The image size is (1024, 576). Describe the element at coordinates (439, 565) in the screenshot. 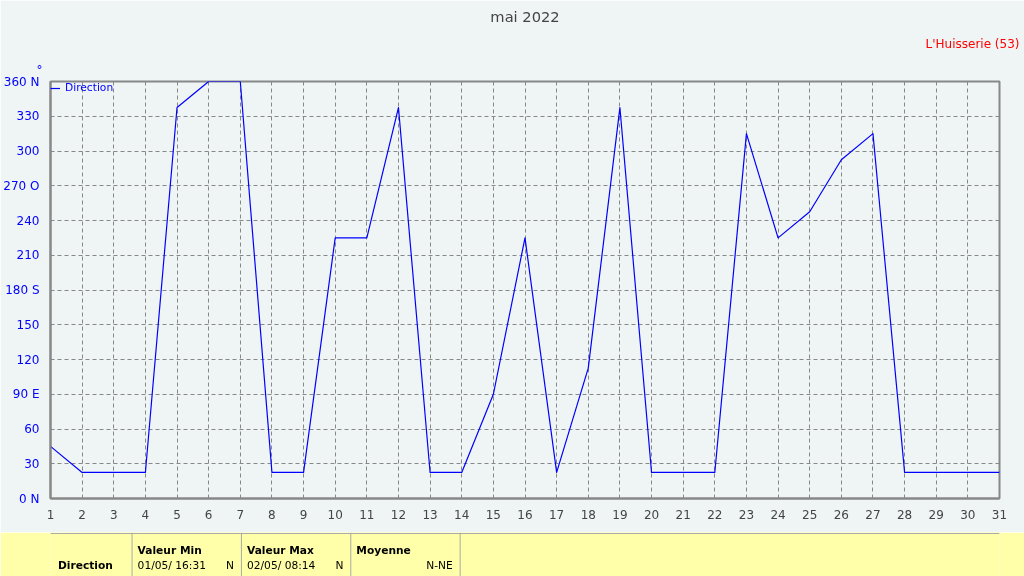

I see `text: N-NE` at that location.